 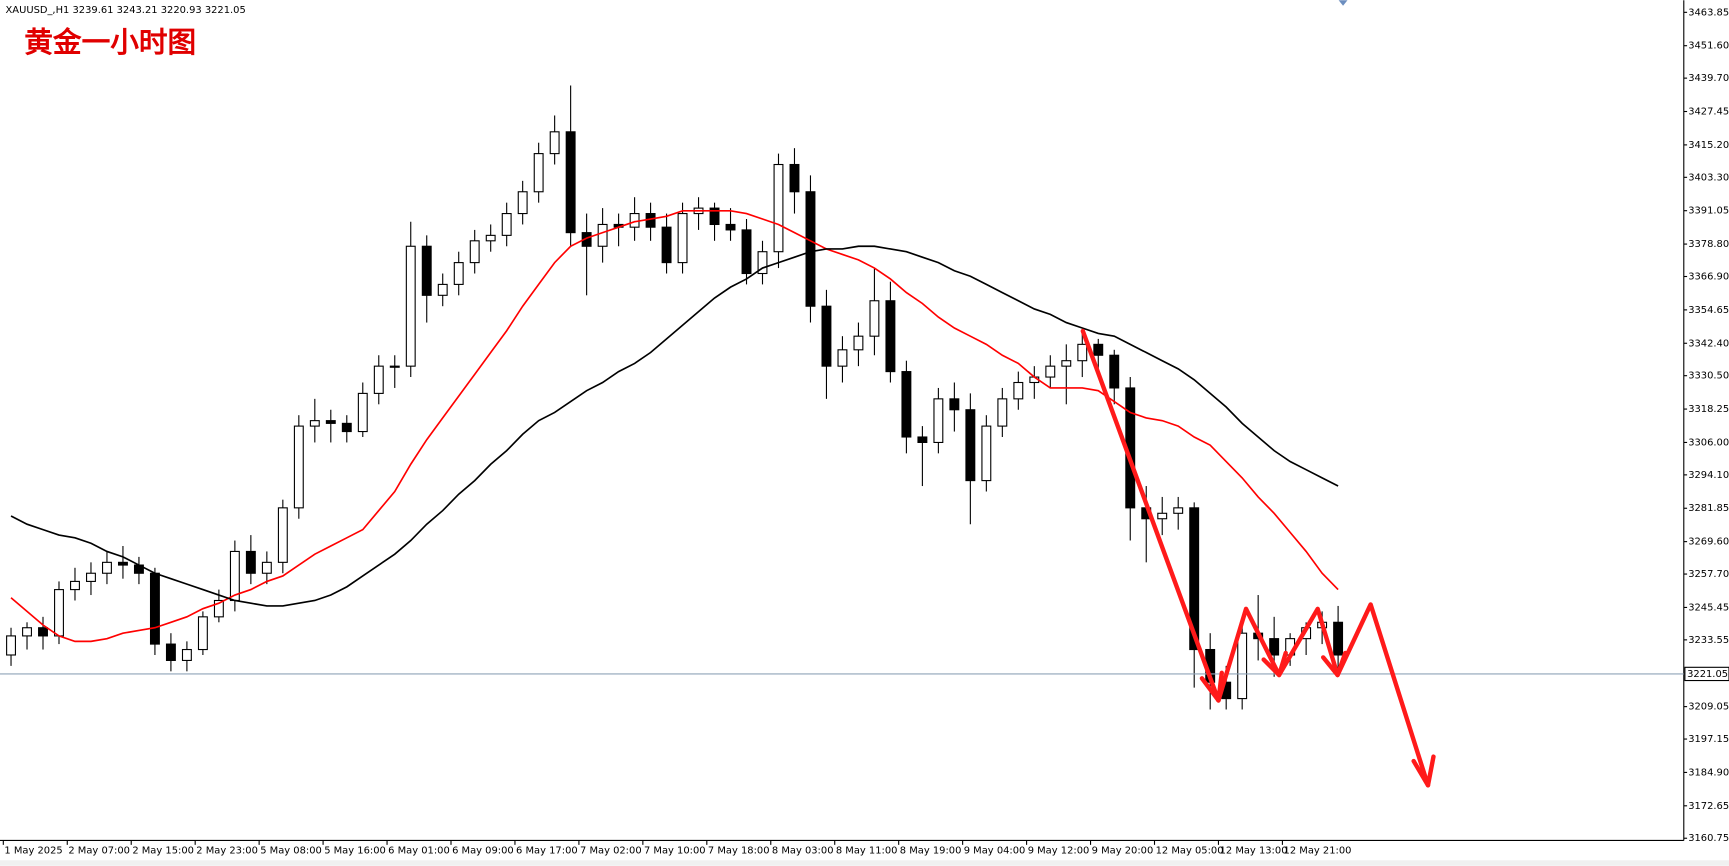 What do you see at coordinates (1708, 46) in the screenshot?
I see `y-tick-label: 3451.60` at bounding box center [1708, 46].